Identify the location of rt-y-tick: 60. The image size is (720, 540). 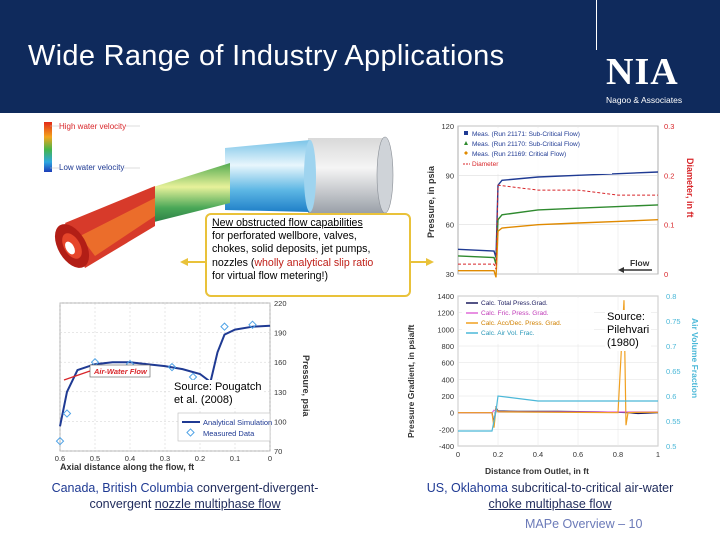
(450, 225).